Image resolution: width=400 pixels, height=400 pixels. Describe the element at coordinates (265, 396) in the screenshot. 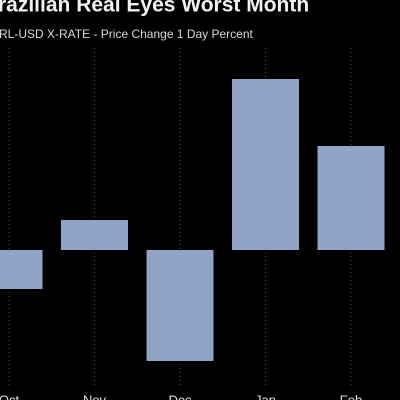

I see `x-tick-label: Jan` at that location.